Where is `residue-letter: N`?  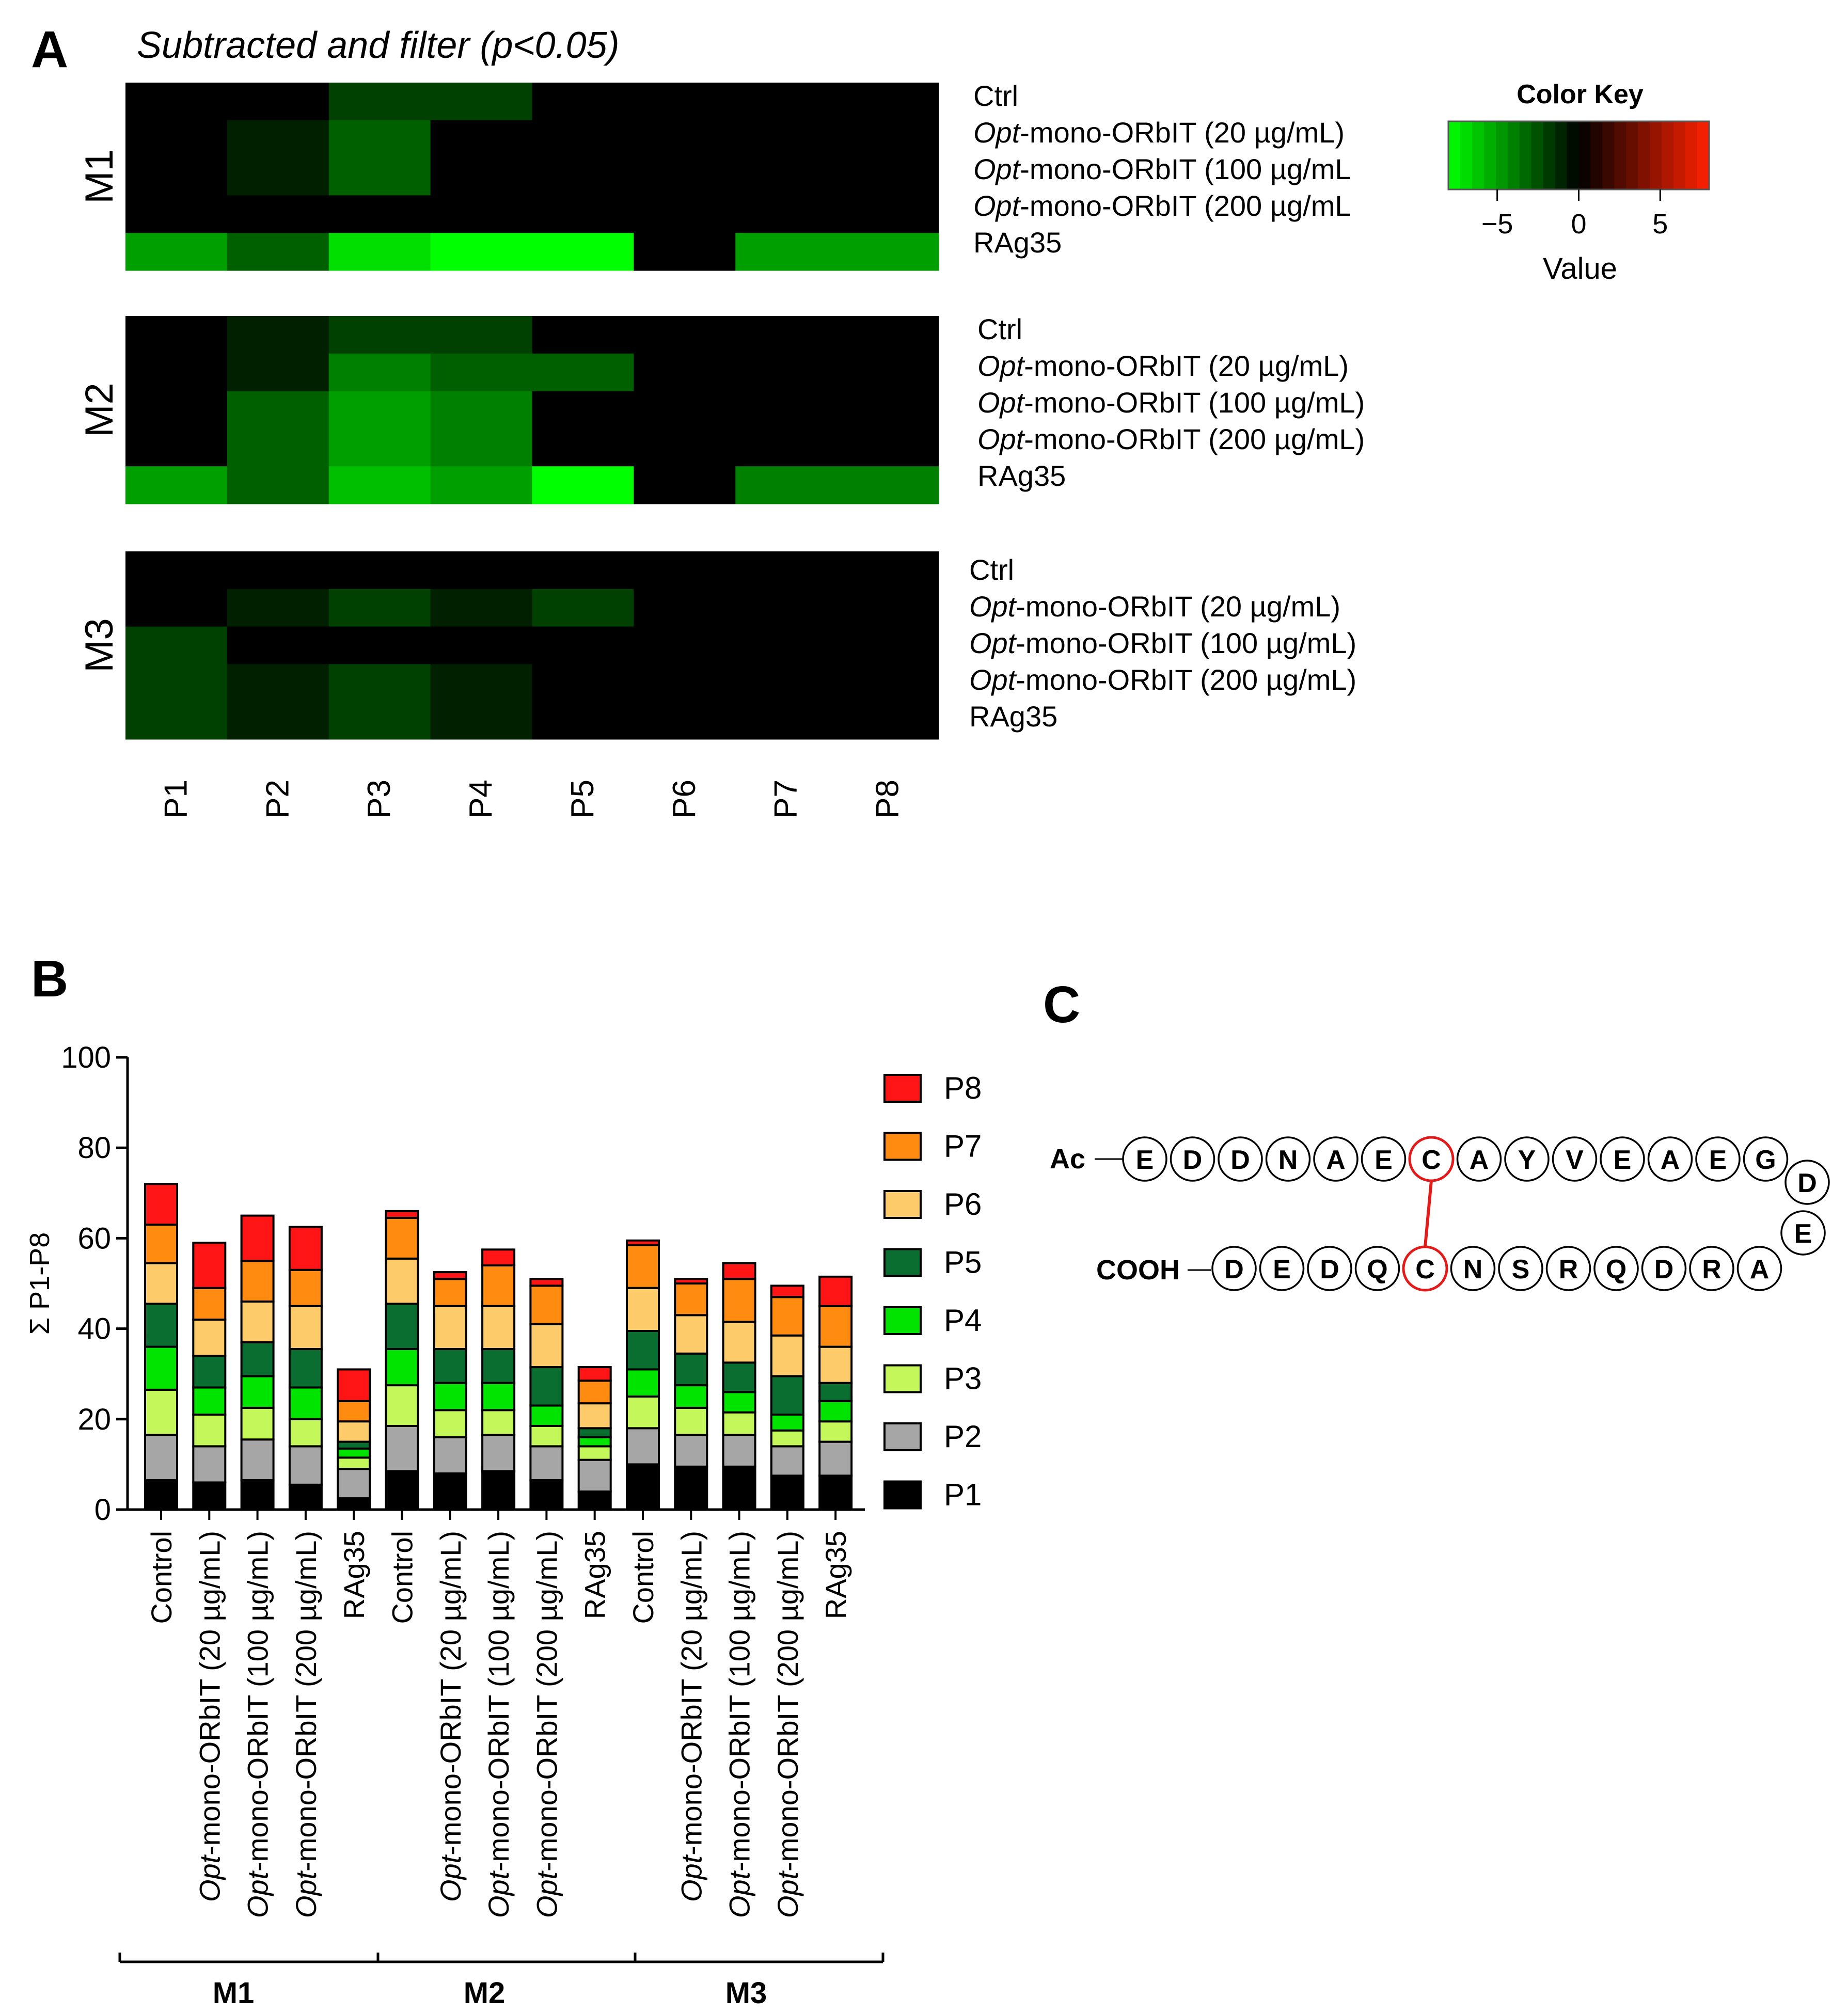
residue-letter: N is located at coordinates (1473, 1269).